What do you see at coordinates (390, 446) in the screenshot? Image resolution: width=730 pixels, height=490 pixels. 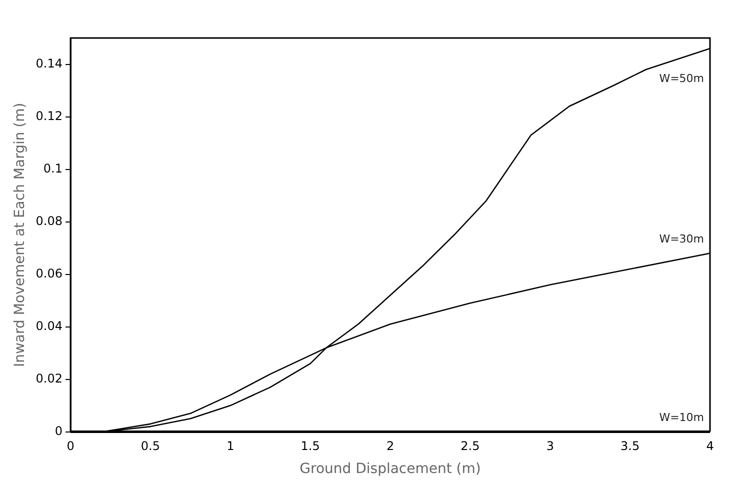 I see `x-tick-label: 2` at bounding box center [390, 446].